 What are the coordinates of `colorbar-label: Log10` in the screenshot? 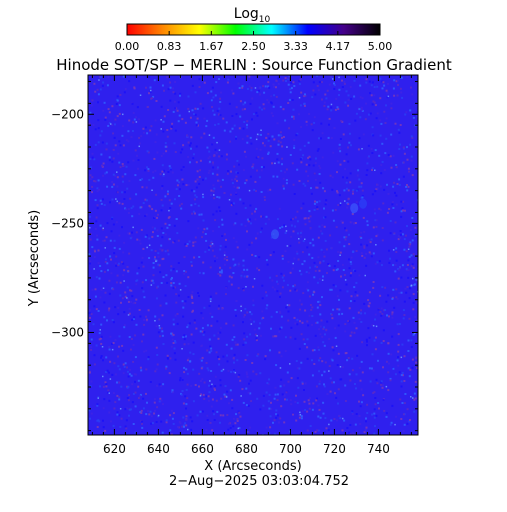 It's located at (252, 15).